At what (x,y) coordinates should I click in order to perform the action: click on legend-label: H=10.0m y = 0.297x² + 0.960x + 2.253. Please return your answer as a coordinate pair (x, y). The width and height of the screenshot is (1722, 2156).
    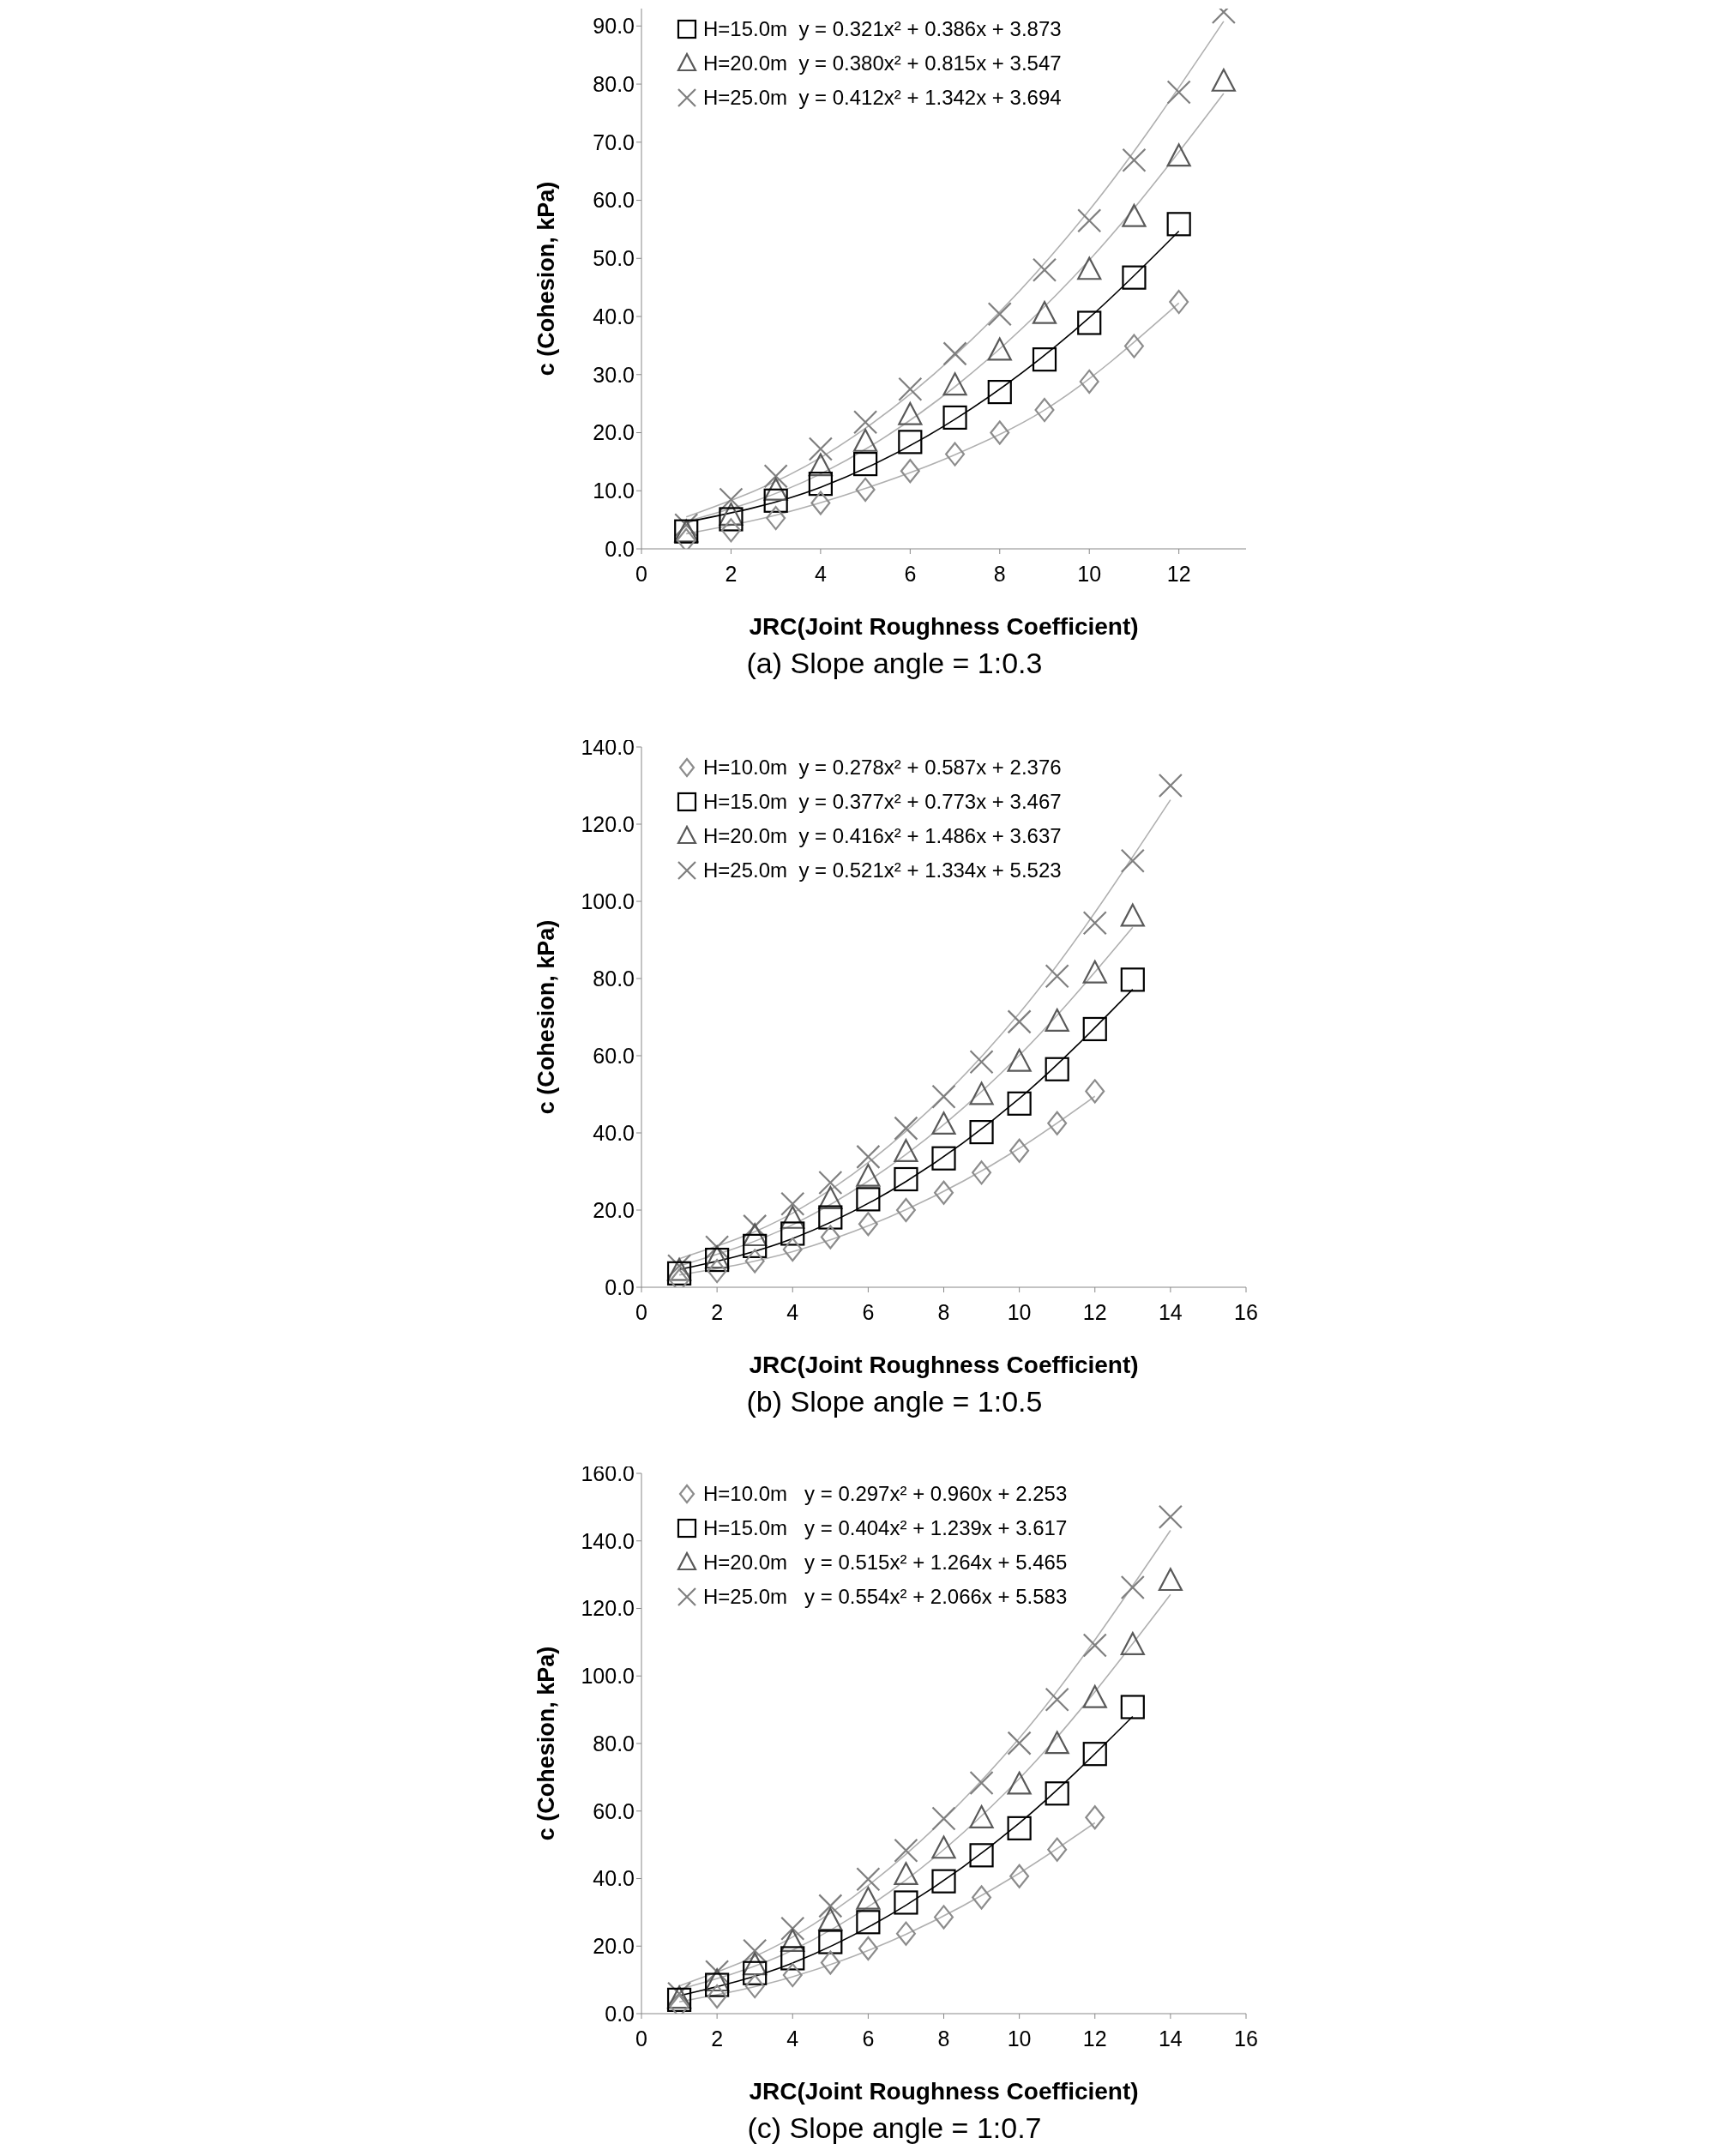
    Looking at the image, I should click on (885, 1494).